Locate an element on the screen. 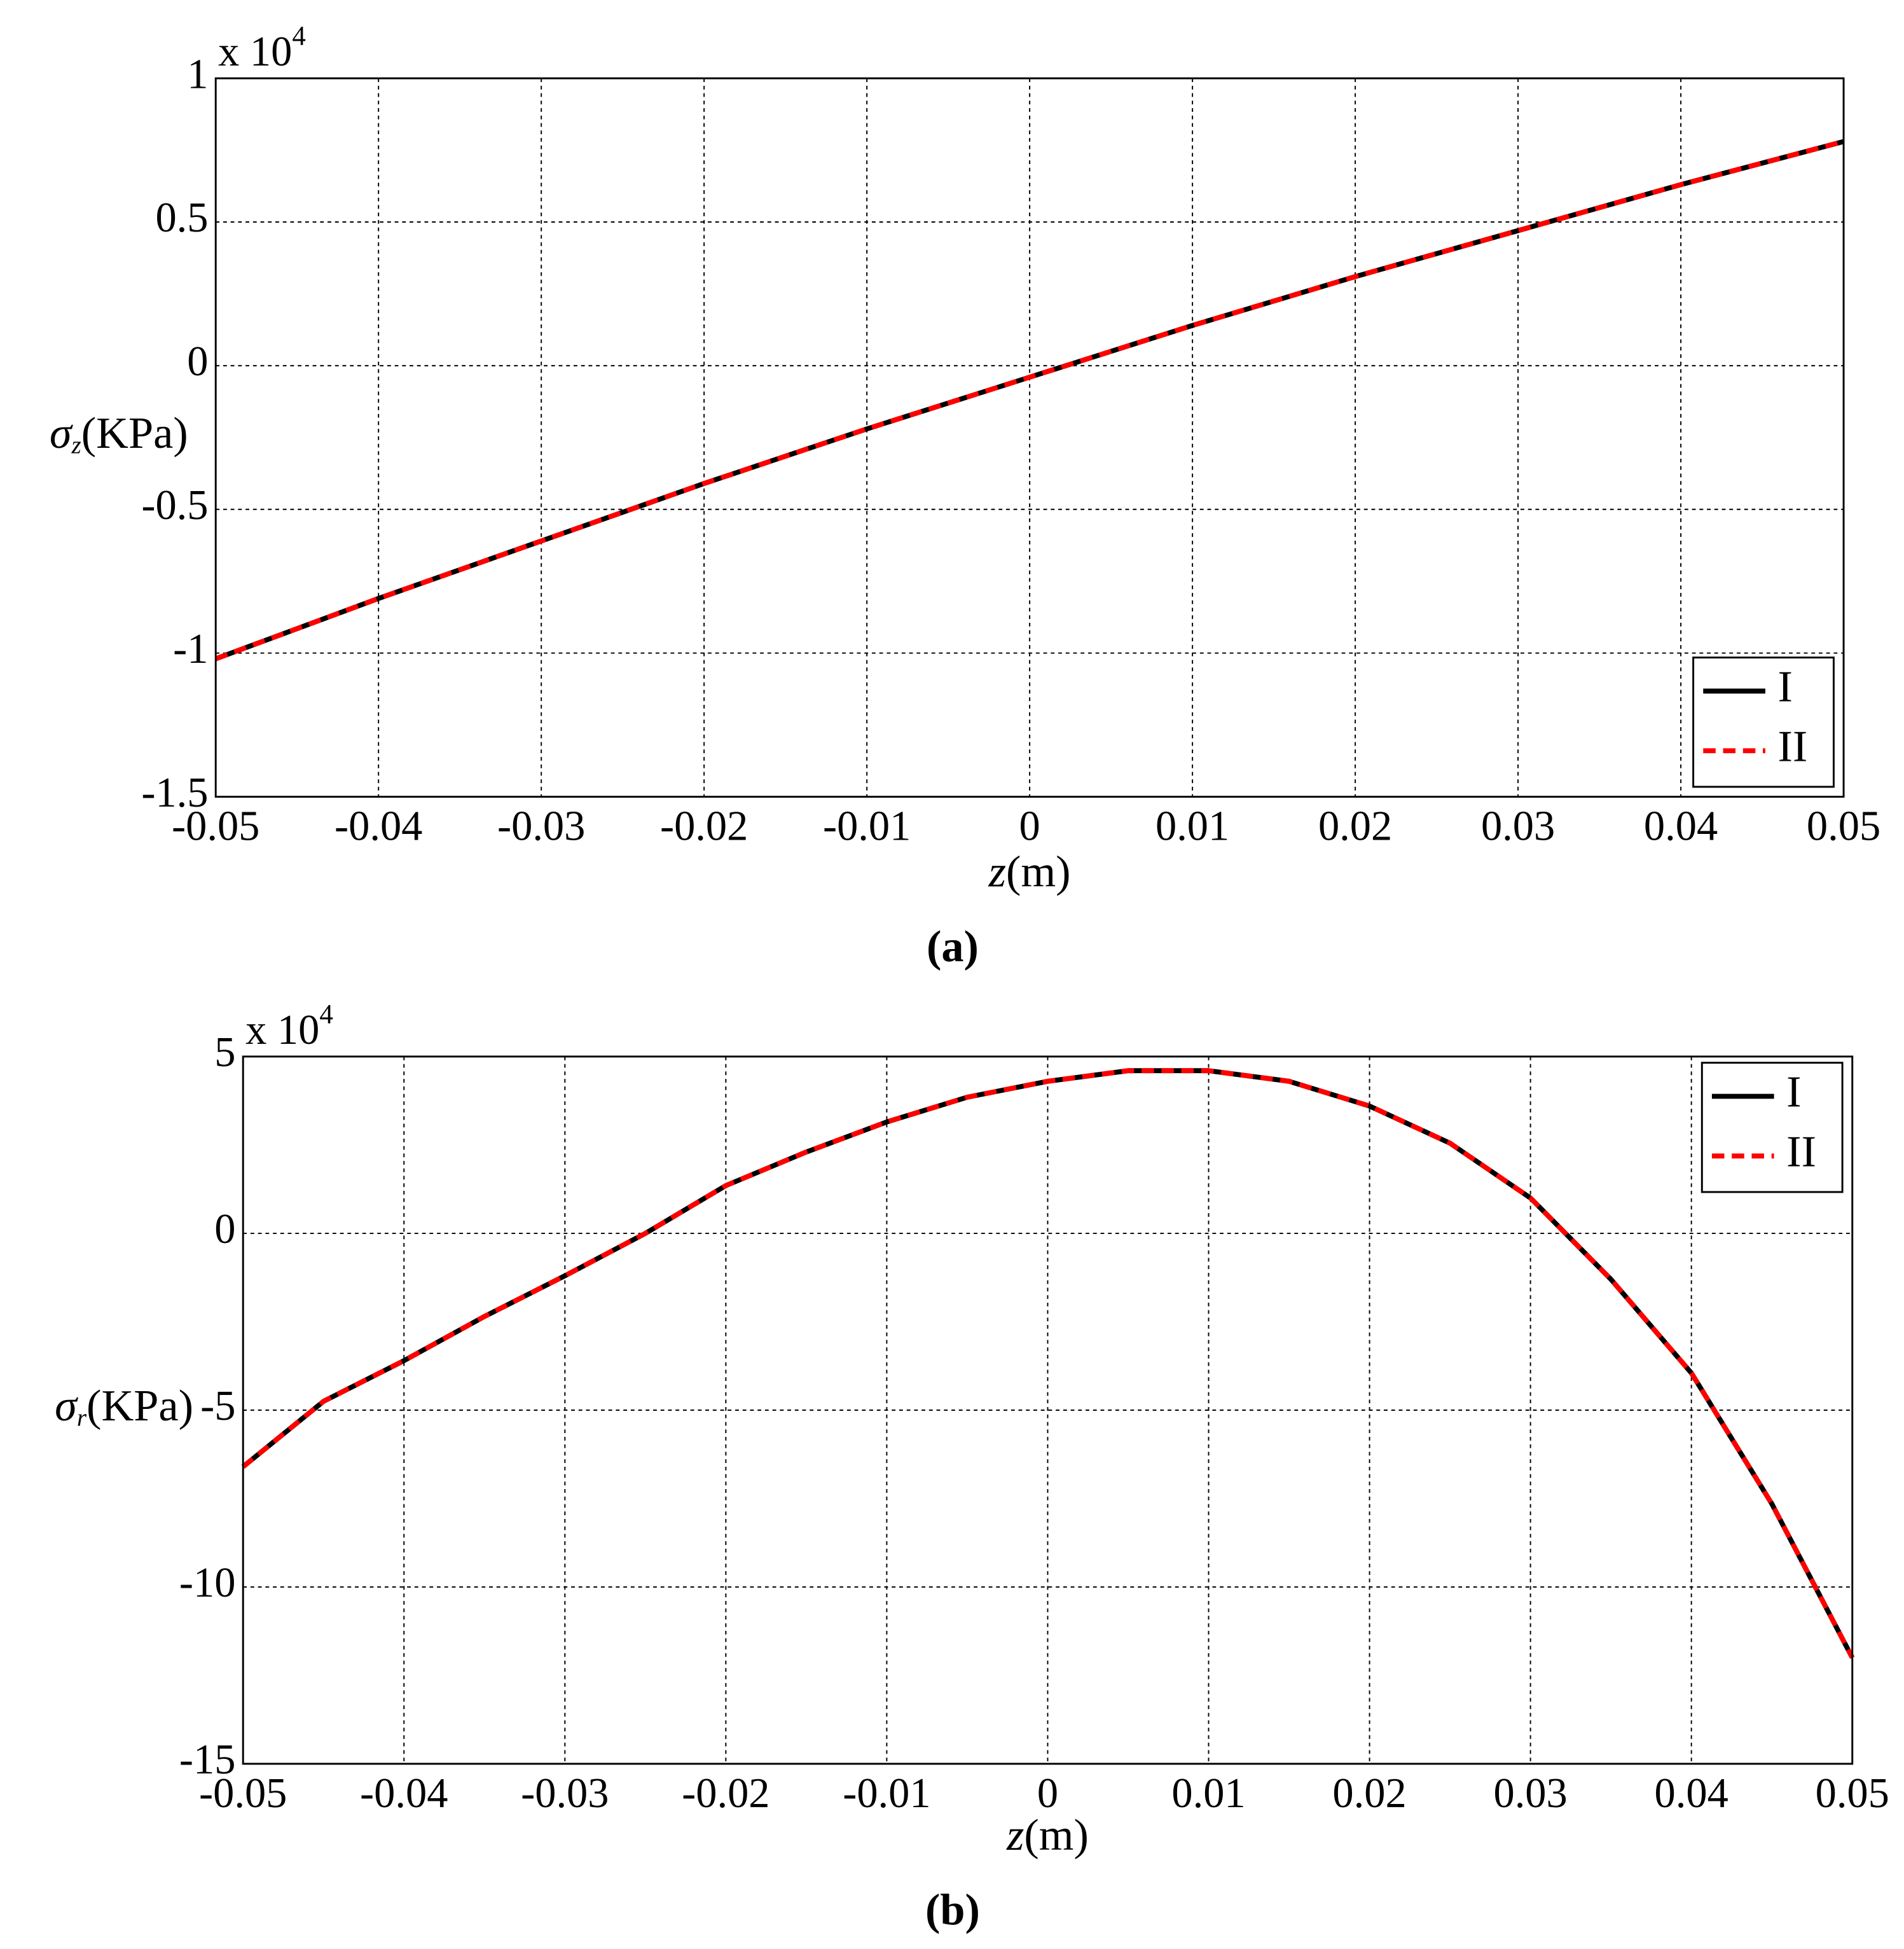 The image size is (1904, 1949). y-tick-label: -1.5 is located at coordinates (174, 793).